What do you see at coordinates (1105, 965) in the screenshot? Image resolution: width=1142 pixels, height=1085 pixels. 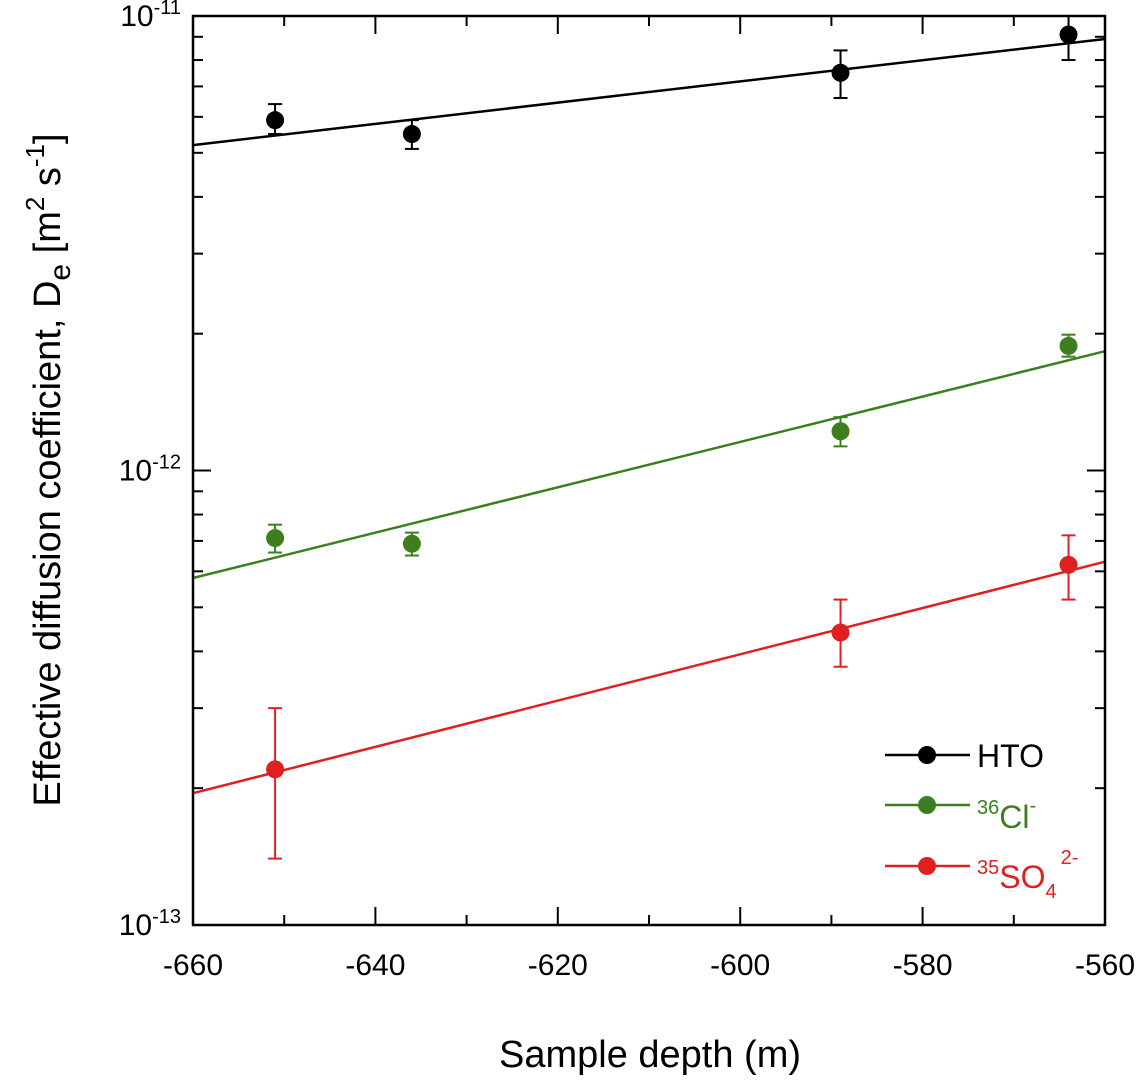 I see `x-tick-label: -560` at bounding box center [1105, 965].